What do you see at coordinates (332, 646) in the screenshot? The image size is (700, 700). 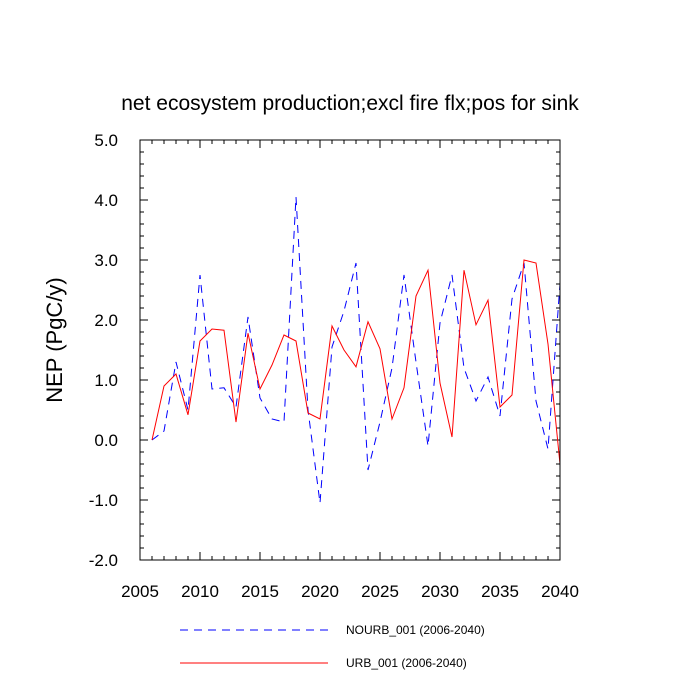 I see `legend: NOURB_001 (2006-2040) URB_001 (2006-2040)` at bounding box center [332, 646].